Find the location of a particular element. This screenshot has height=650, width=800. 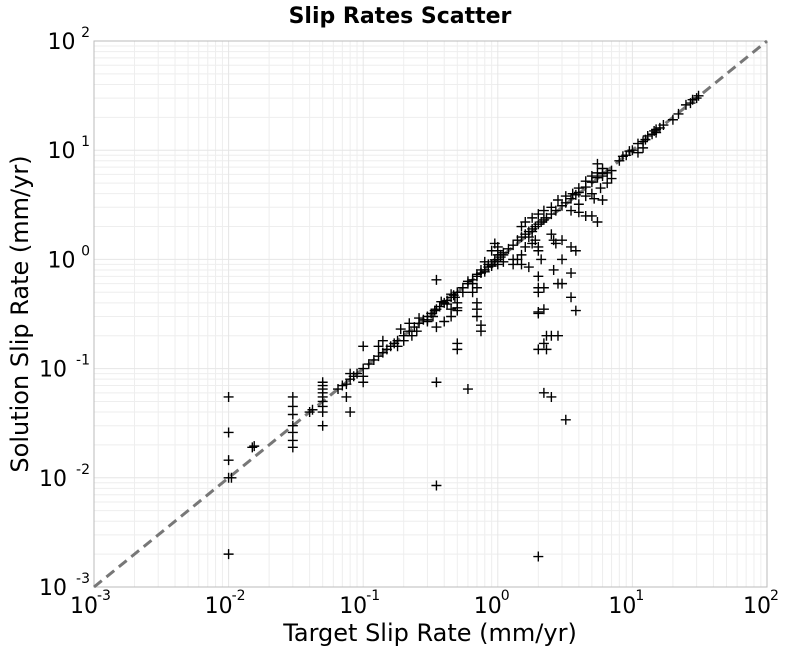

x-tick-exponent: -3 is located at coordinates (104, 596).